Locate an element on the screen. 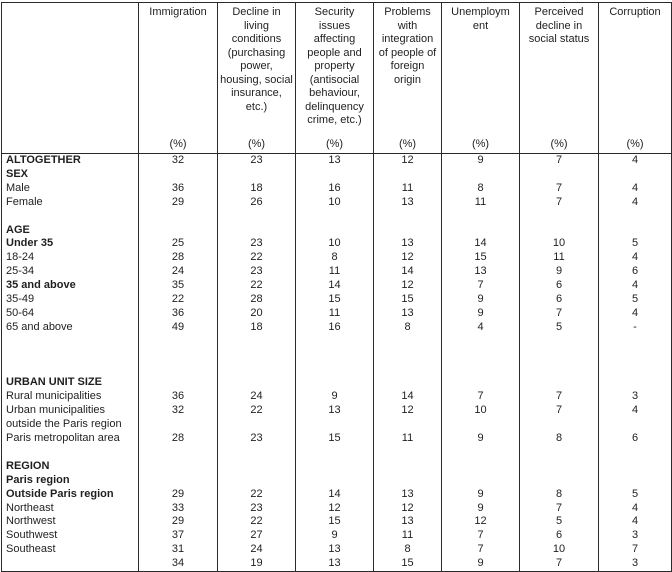 The image size is (672, 572). value-cell: - is located at coordinates (635, 327).